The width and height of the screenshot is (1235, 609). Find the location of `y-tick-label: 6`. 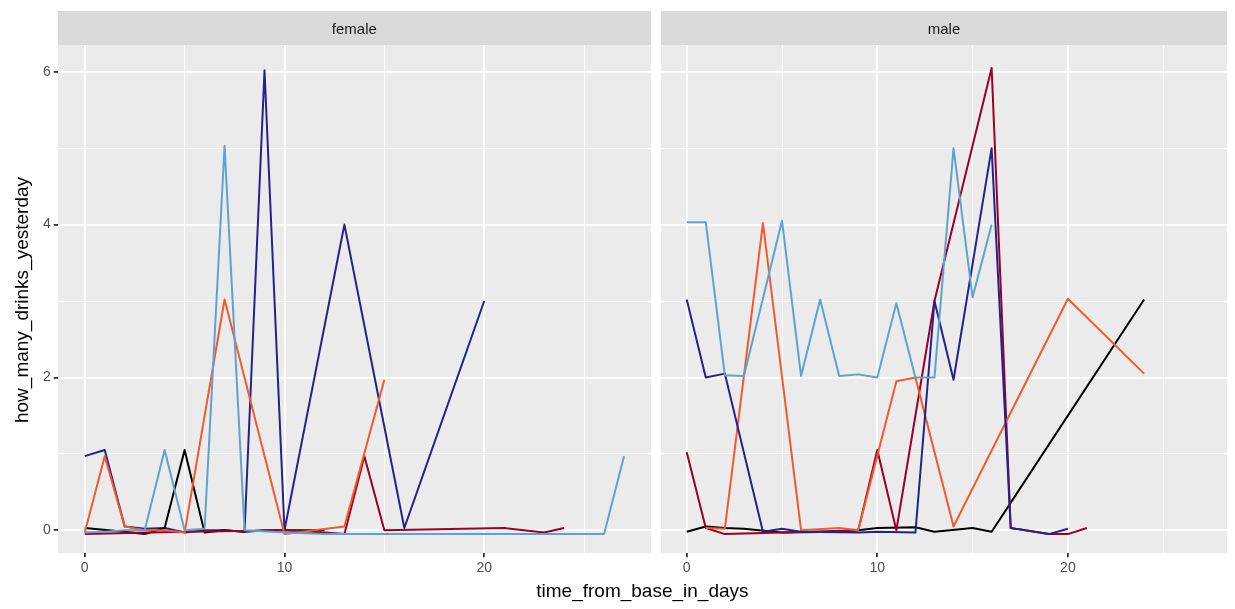

y-tick-label: 6 is located at coordinates (46, 70).